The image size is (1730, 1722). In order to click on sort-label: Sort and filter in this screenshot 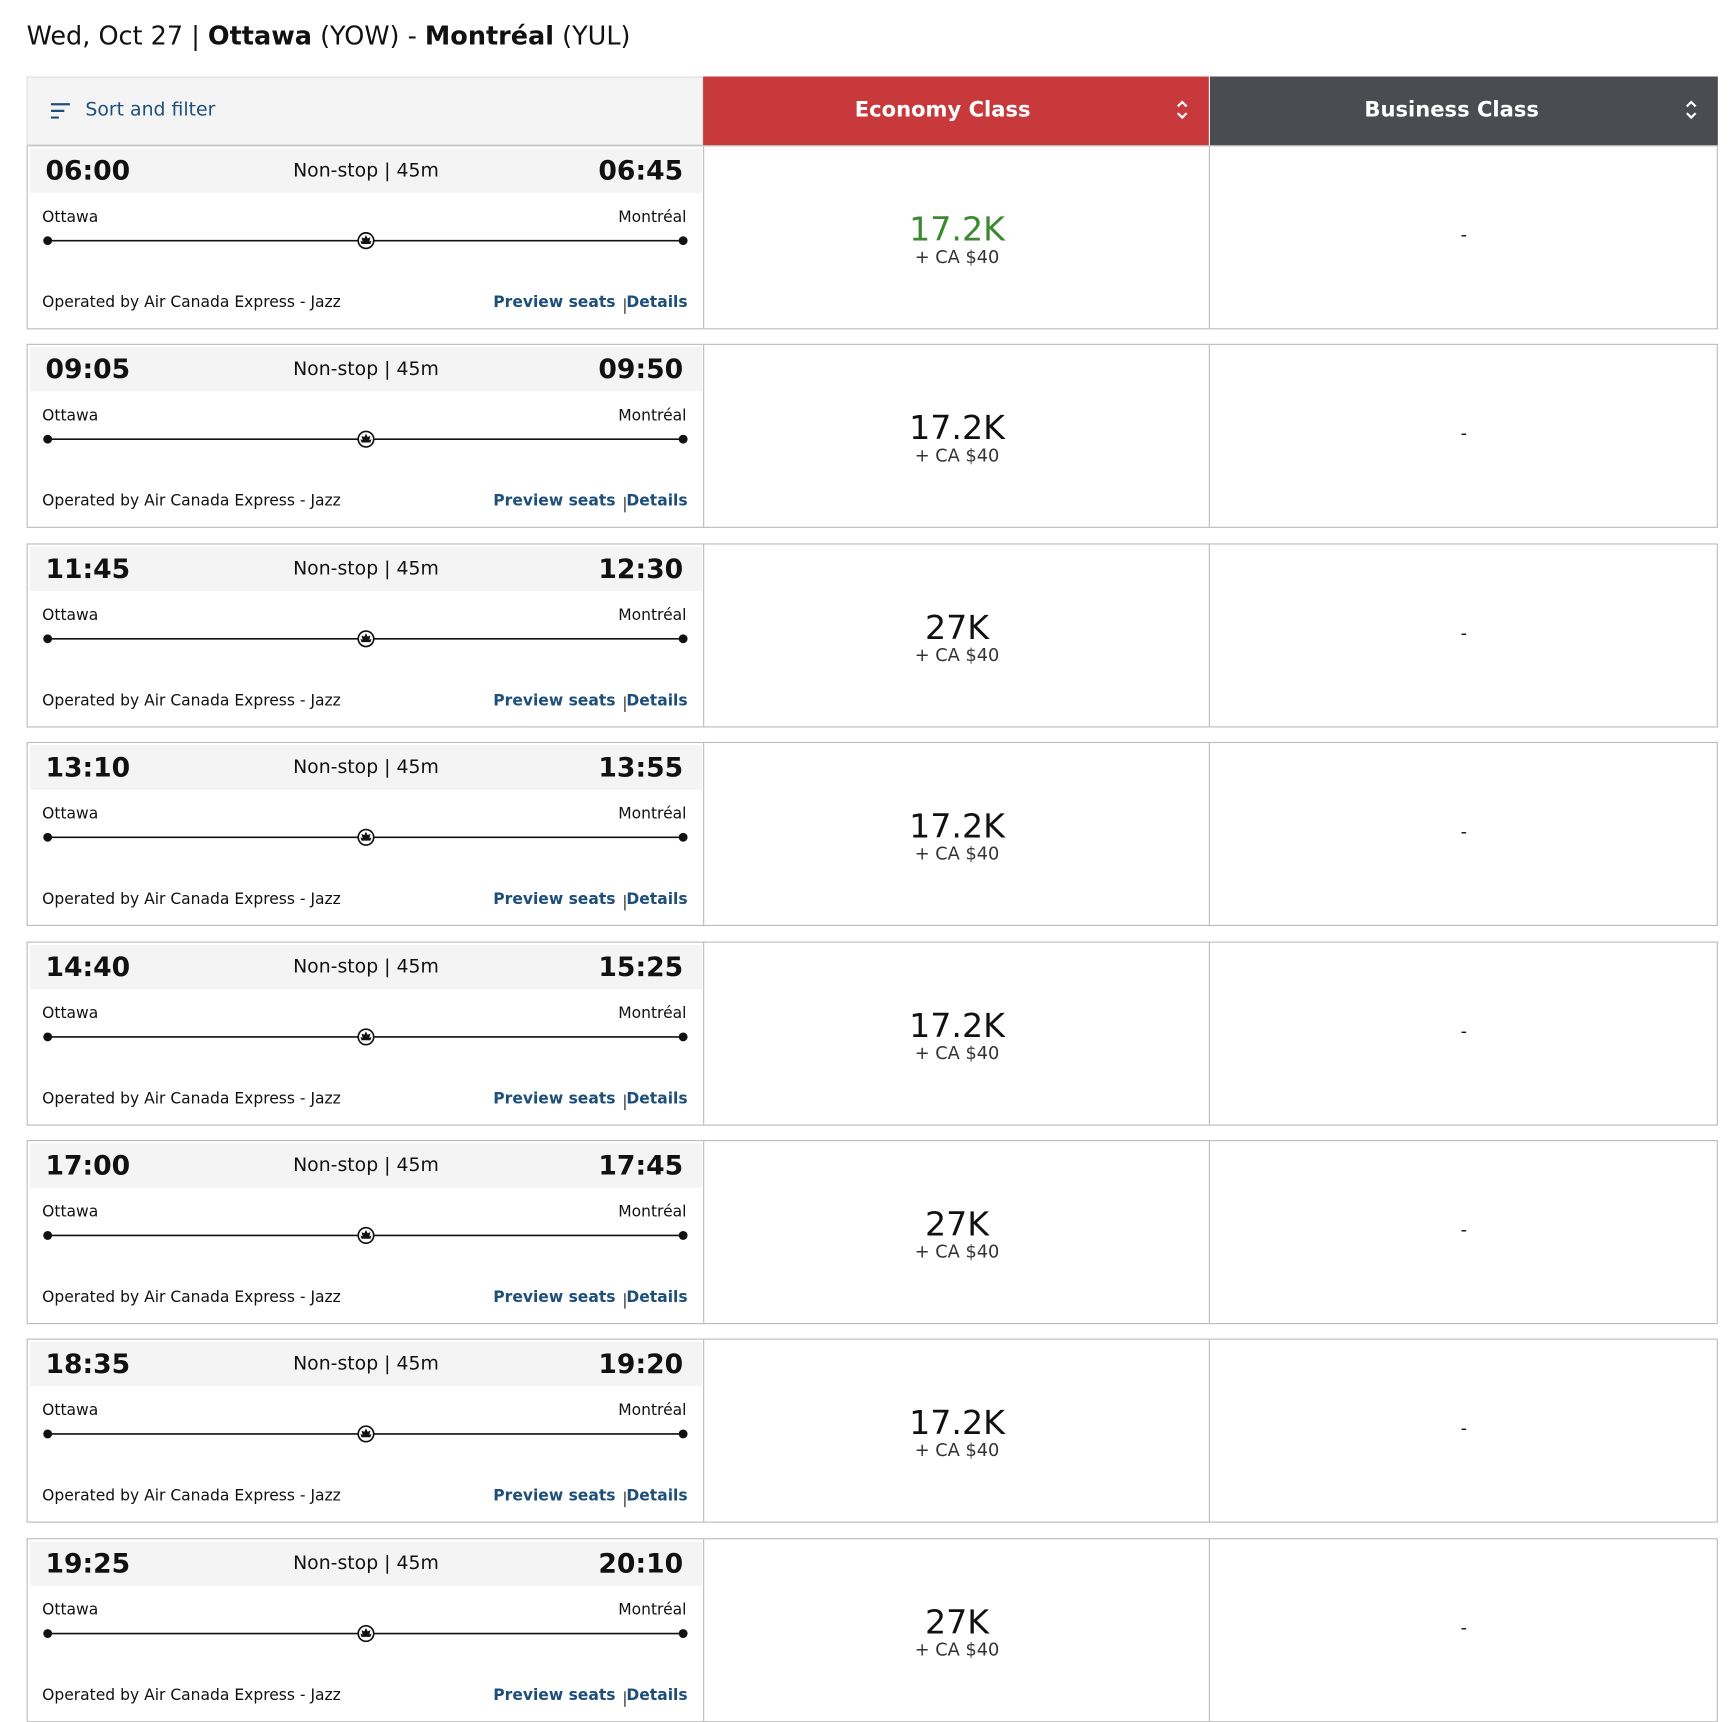, I will do `click(150, 109)`.